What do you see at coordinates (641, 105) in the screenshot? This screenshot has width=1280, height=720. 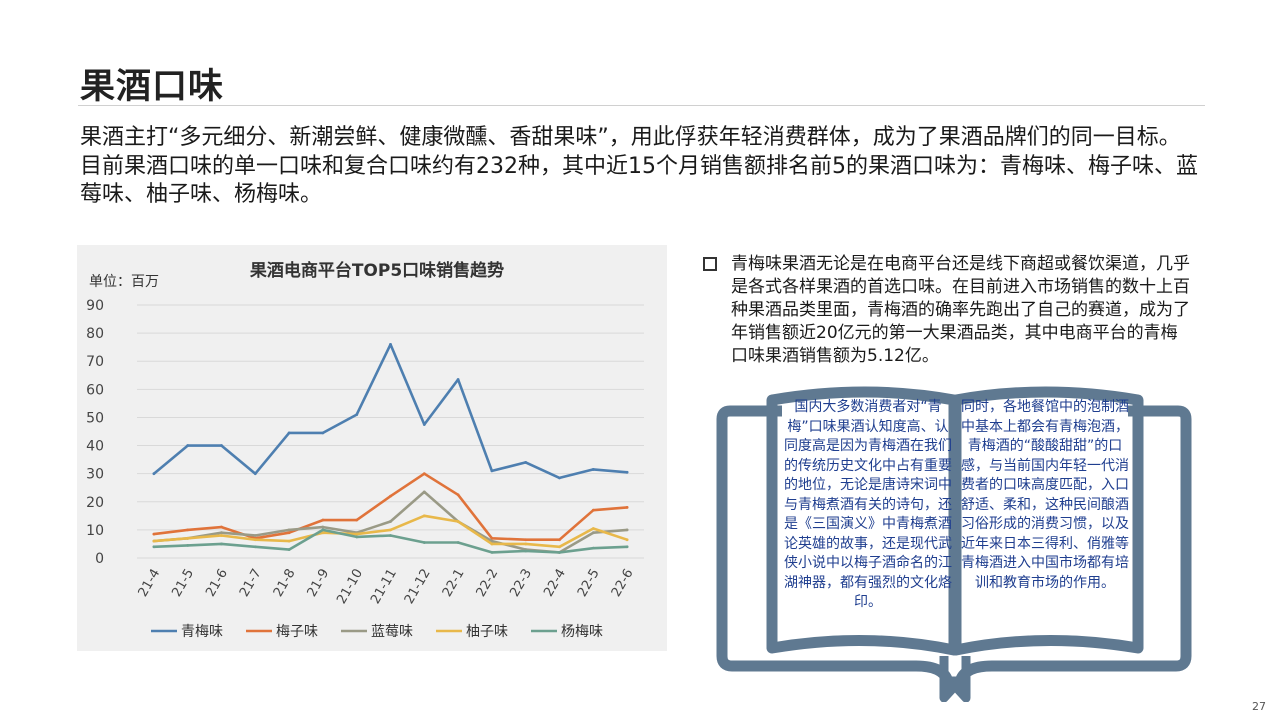 I see `title-divider` at bounding box center [641, 105].